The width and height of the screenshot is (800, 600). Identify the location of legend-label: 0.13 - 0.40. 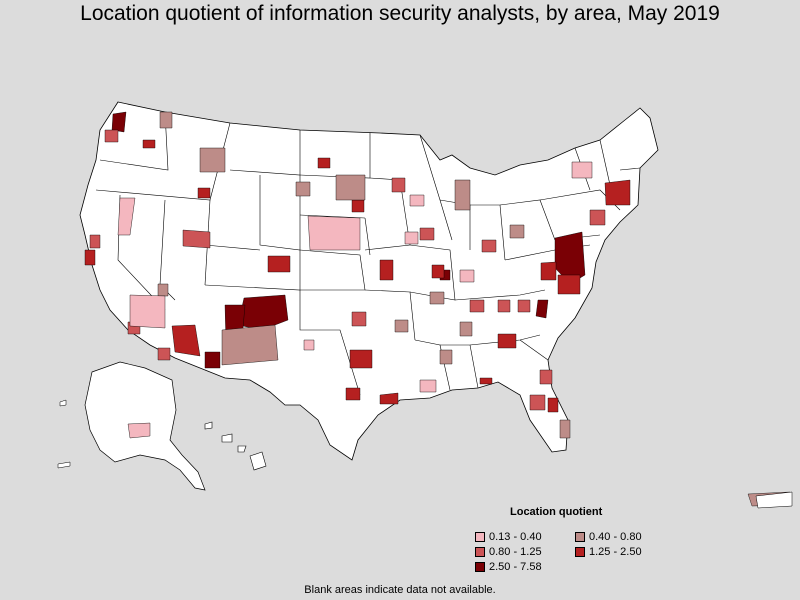
(515, 537).